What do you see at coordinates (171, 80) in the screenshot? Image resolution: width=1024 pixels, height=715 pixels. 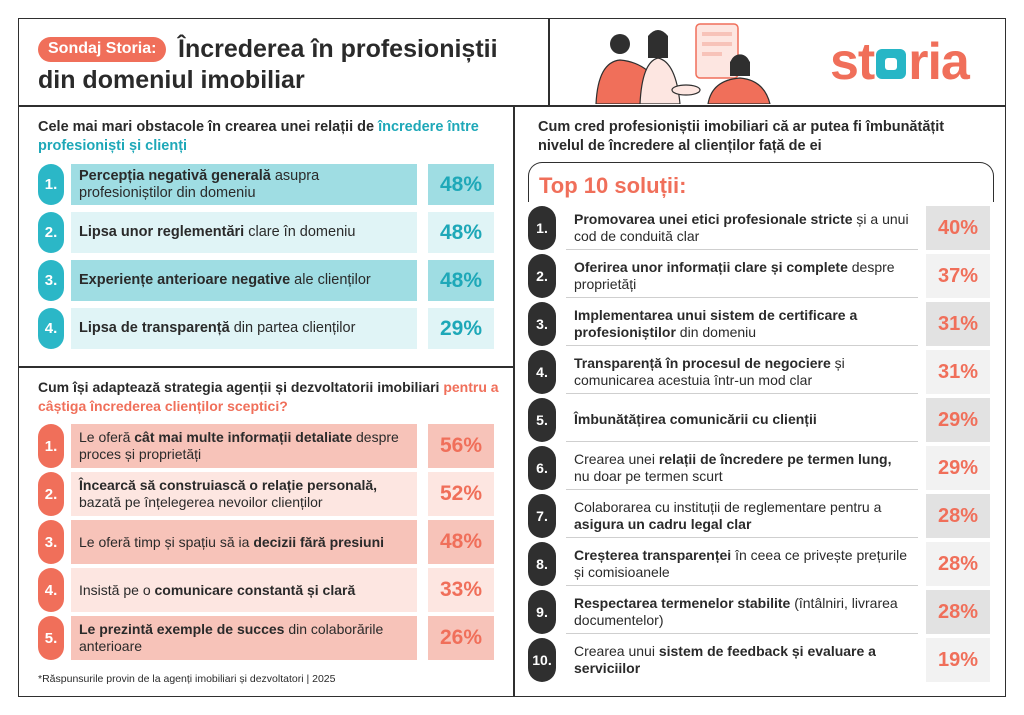 I see `title-line-2: din domeniul imobiliar` at bounding box center [171, 80].